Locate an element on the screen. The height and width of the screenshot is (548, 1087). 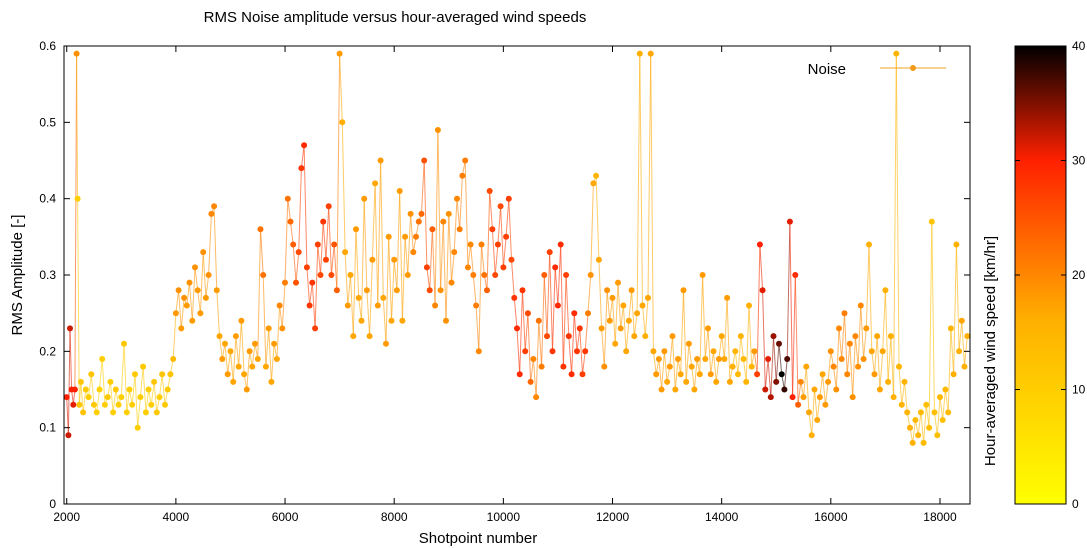
y-tick-label: 0.3 is located at coordinates (47, 275).